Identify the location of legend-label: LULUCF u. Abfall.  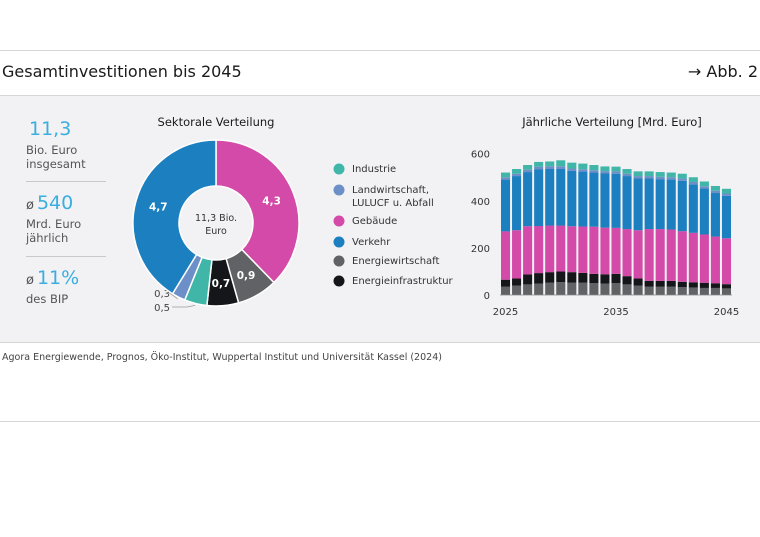
(393, 203).